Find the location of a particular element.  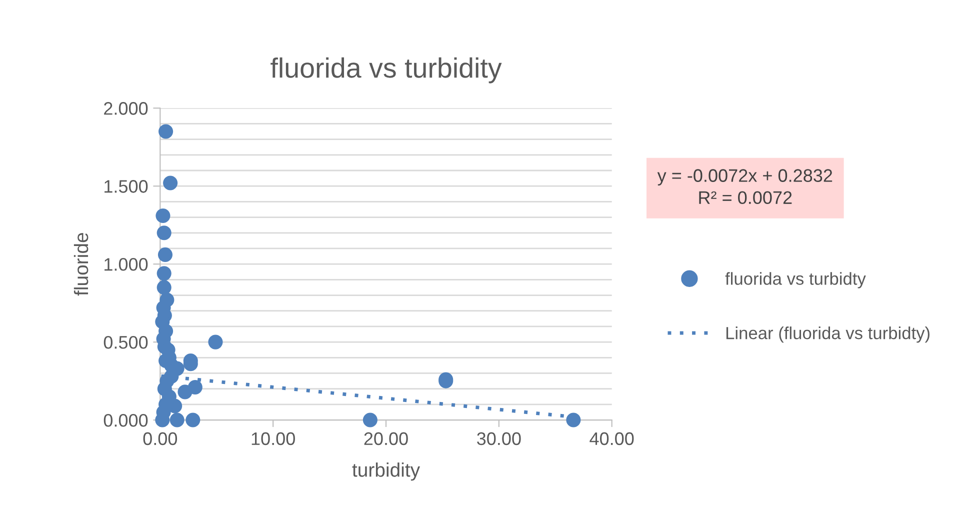

chart-title: fluorida vs turbidity is located at coordinates (386, 70).